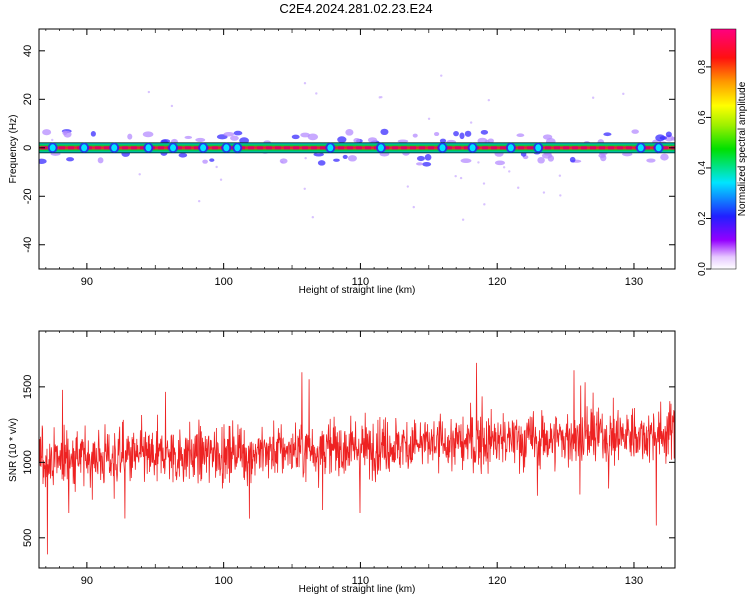  What do you see at coordinates (28, 245) in the screenshot?
I see `spectrogram-ytick-label: -40` at bounding box center [28, 245].